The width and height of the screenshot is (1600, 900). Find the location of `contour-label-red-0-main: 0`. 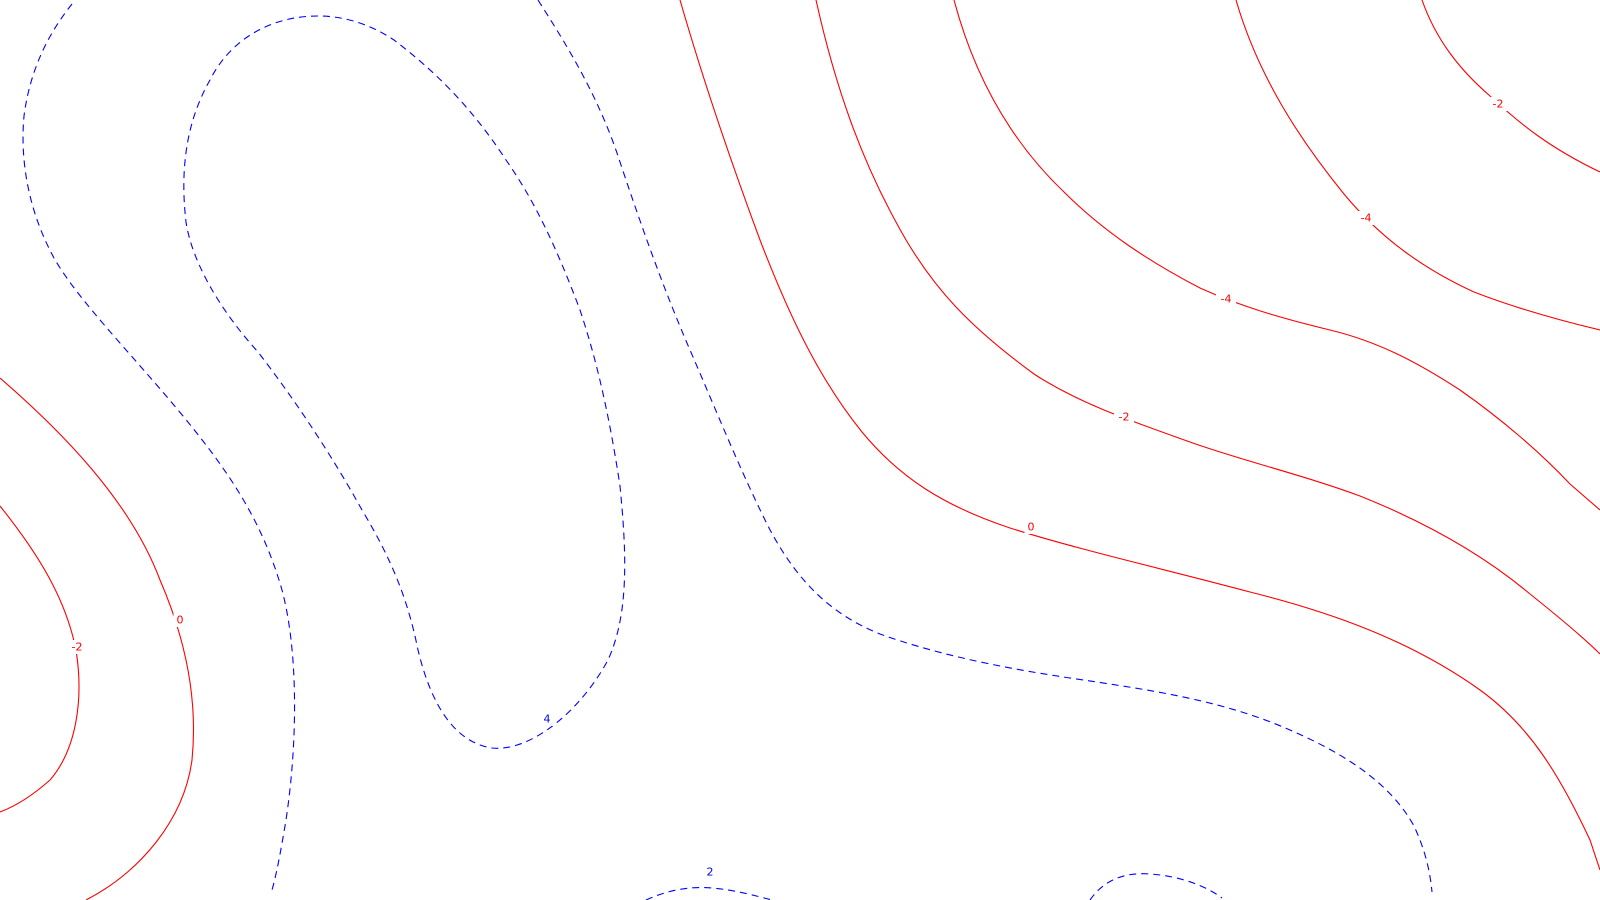

contour-label-red-0-main: 0 is located at coordinates (1031, 527).